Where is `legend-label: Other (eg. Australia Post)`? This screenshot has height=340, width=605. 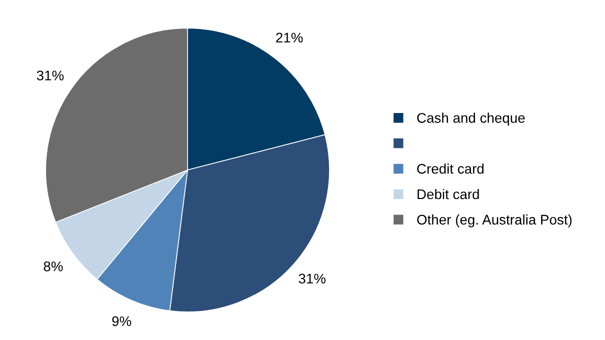
legend-label: Other (eg. Australia Post) is located at coordinates (494, 221).